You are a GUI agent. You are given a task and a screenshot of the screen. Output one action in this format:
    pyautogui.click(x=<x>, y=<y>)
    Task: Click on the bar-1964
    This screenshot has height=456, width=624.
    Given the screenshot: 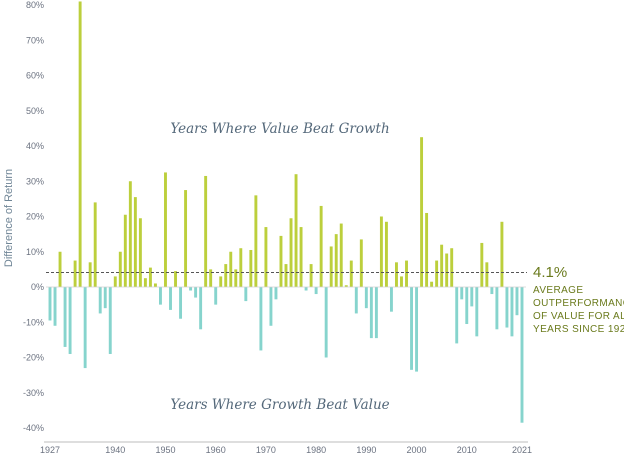 What is the action you would take?
    pyautogui.click(x=236, y=278)
    